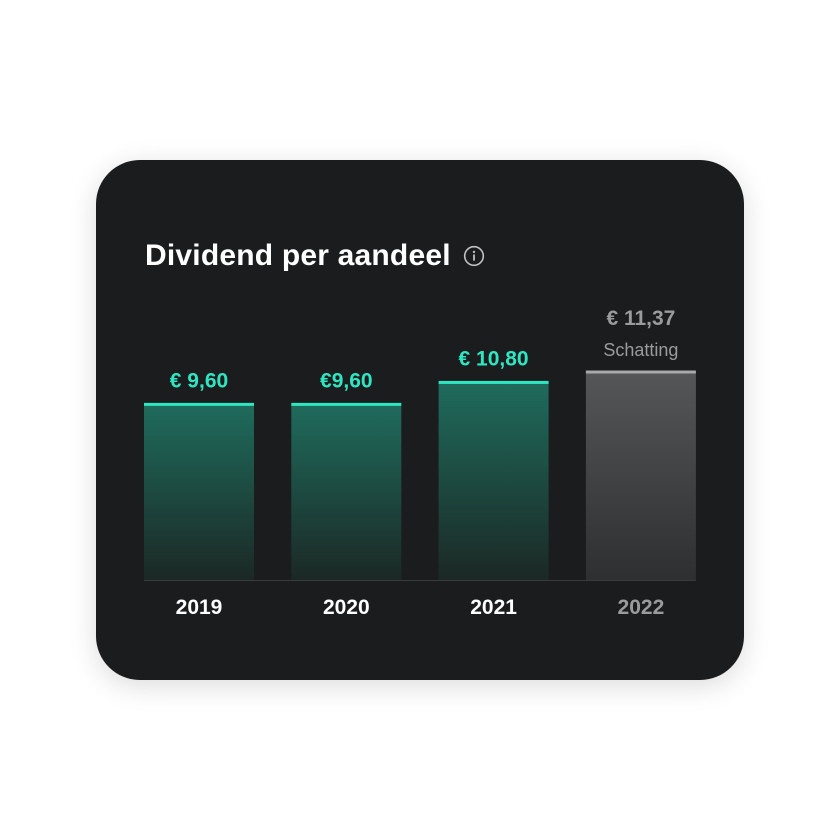  What do you see at coordinates (199, 492) in the screenshot?
I see `bar-2019` at bounding box center [199, 492].